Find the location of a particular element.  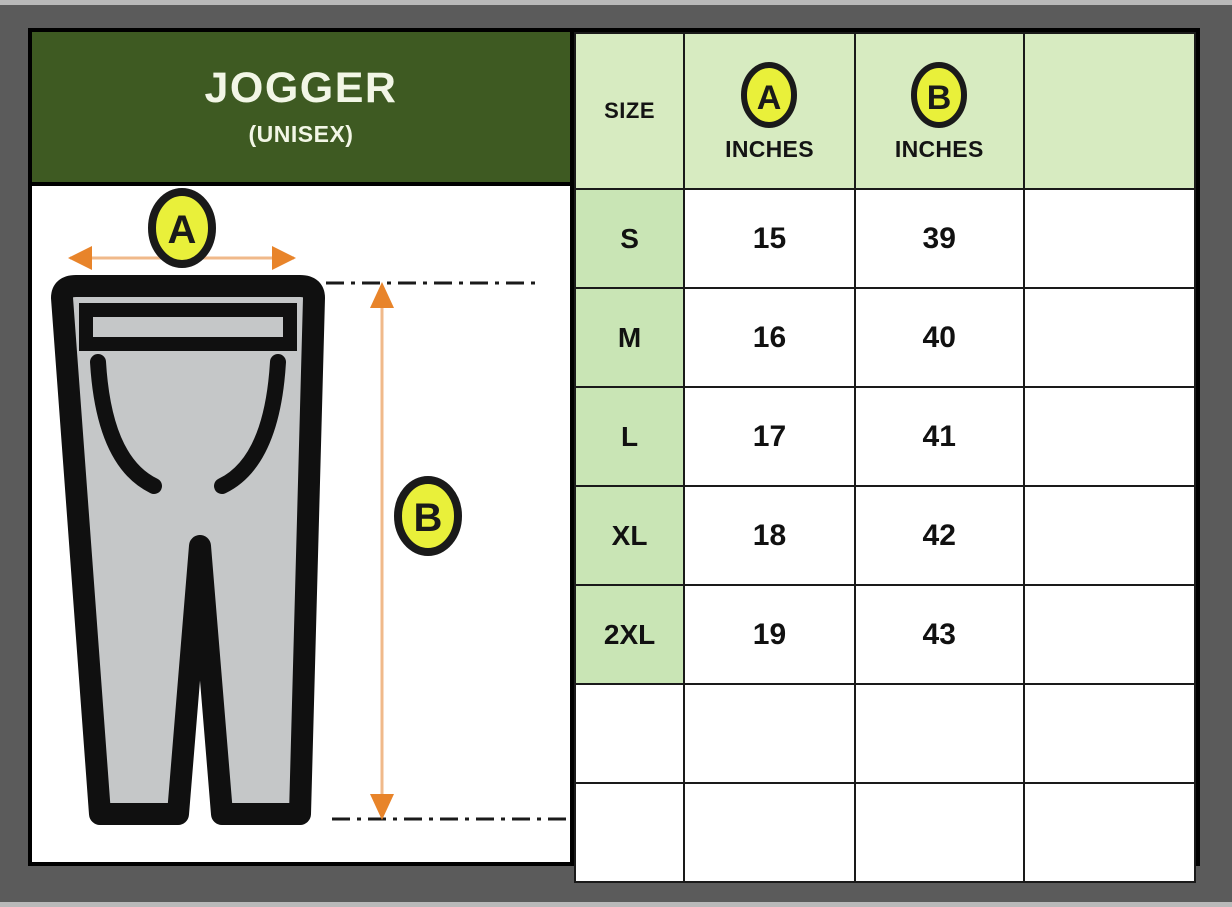

cell-measure-b: 39 is located at coordinates (939, 238).